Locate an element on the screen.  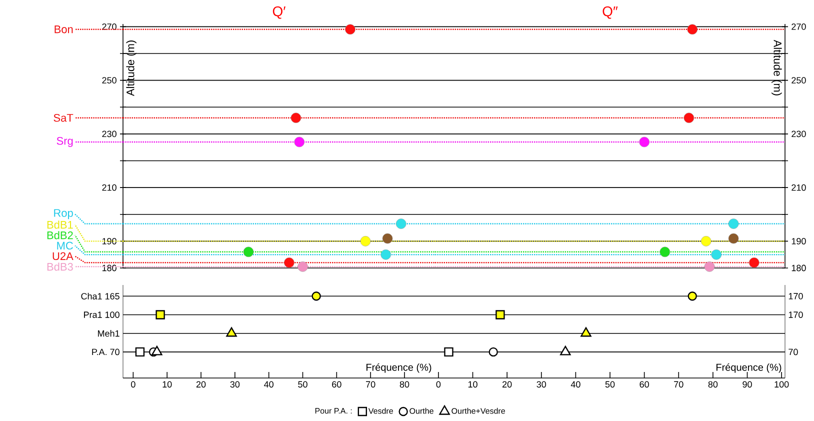
legend-label: Ourthe is located at coordinates (422, 411).